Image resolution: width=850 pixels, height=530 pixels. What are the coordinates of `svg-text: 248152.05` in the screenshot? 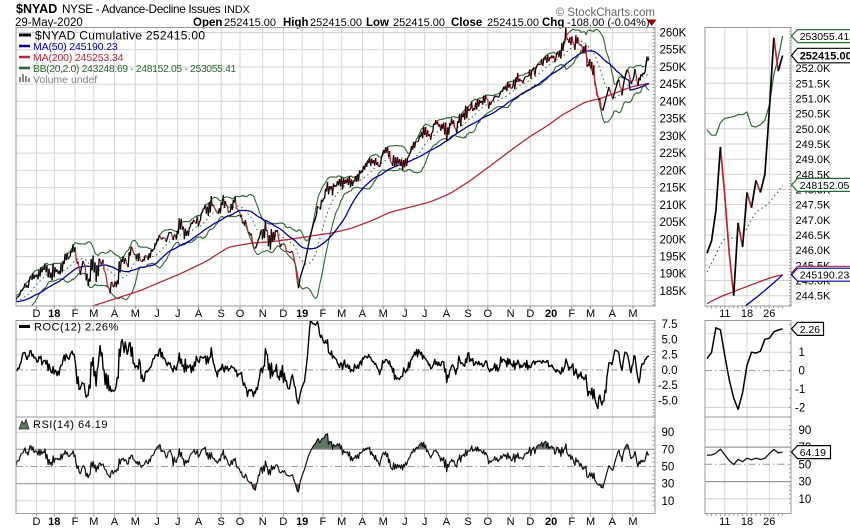 It's located at (825, 186).